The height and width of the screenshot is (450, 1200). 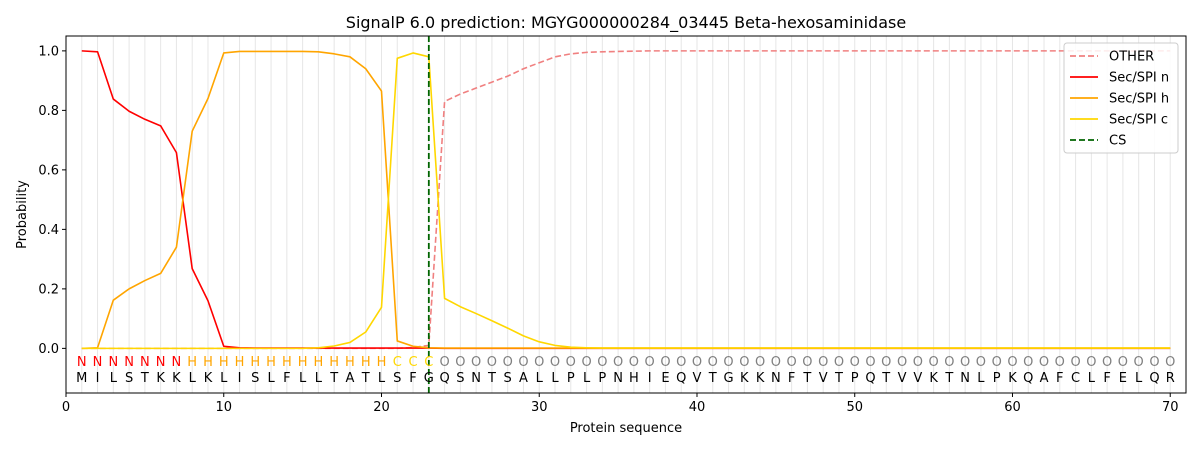 I want to click on x-tick-label: 50, so click(x=854, y=407).